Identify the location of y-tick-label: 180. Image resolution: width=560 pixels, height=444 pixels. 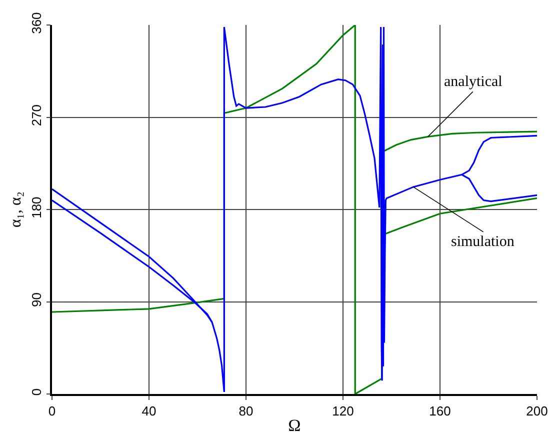
(36, 207).